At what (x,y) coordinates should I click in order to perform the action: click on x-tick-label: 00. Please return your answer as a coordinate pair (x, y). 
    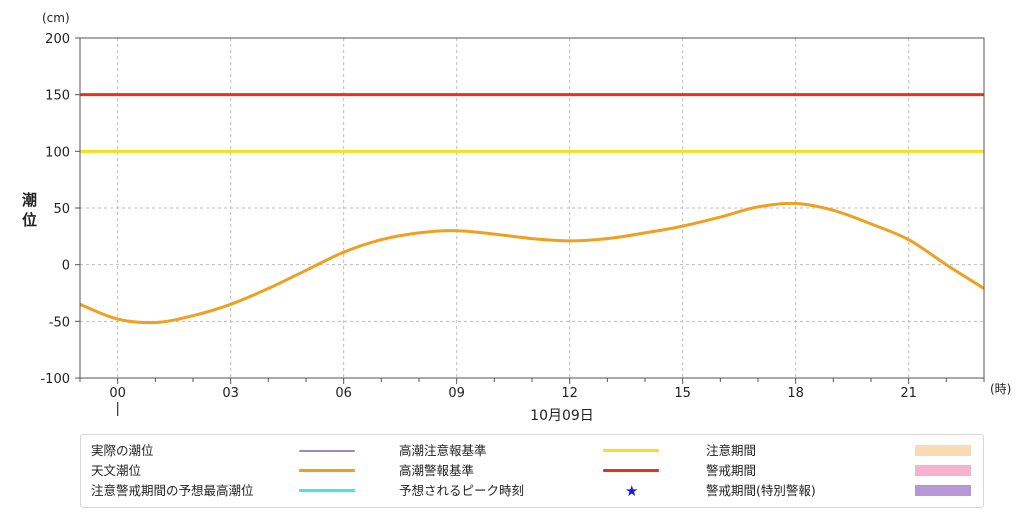
    Looking at the image, I should click on (117, 393).